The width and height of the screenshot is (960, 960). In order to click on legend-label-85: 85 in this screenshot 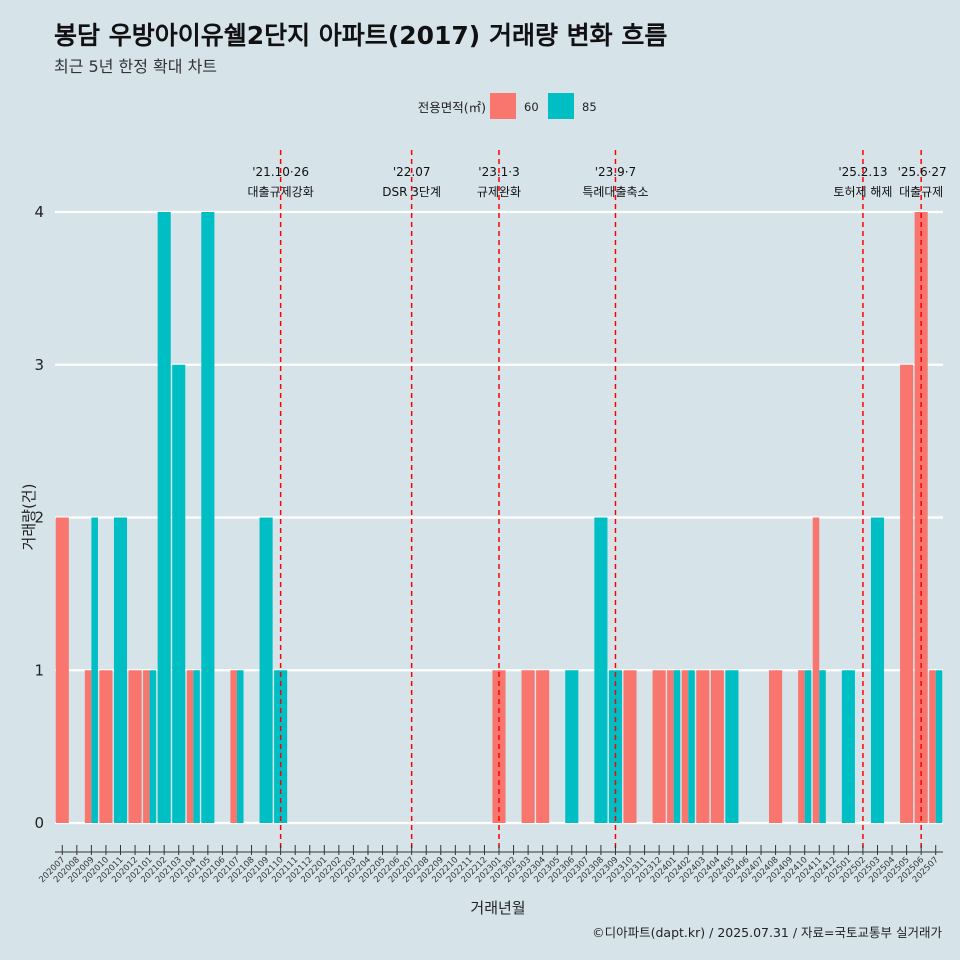, I will do `click(589, 107)`.